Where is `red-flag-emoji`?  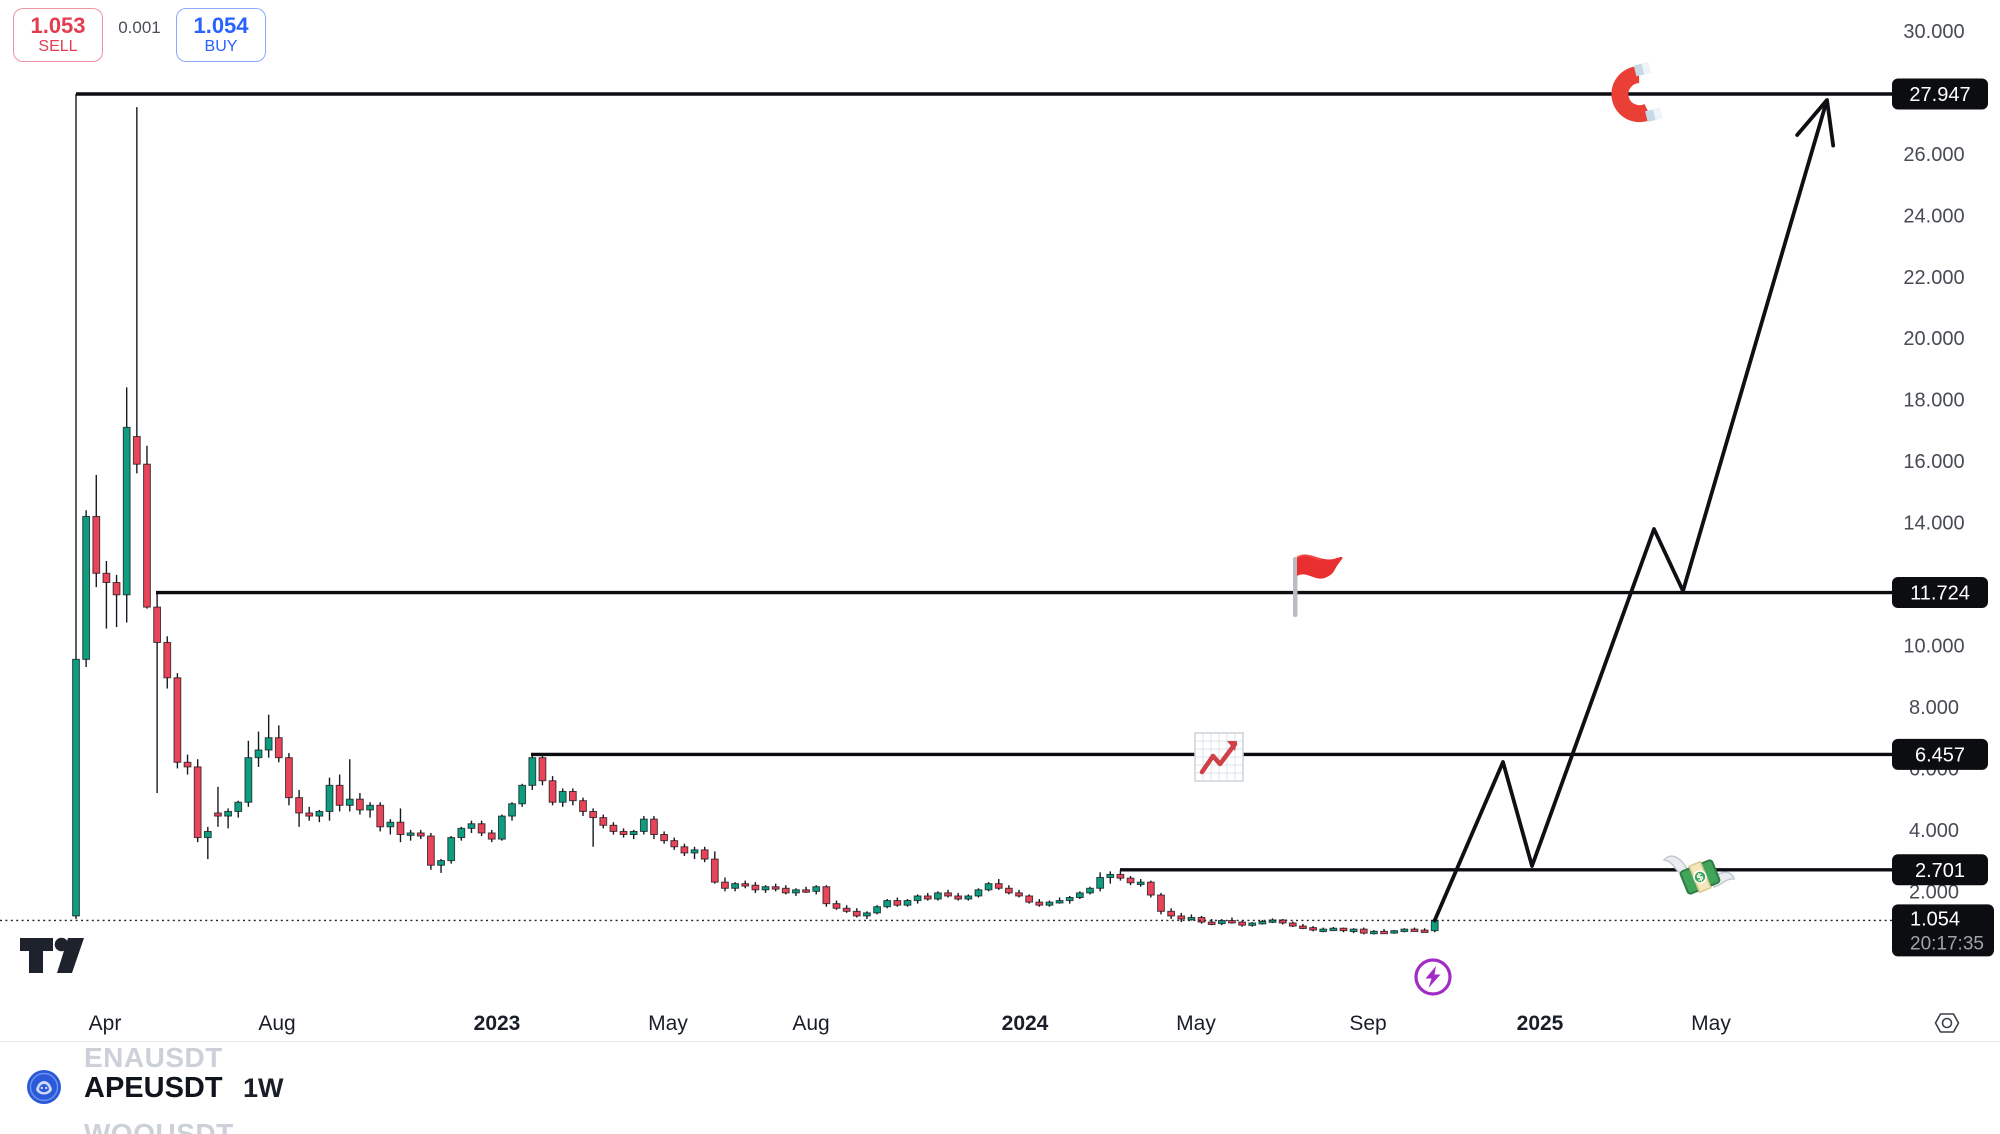
red-flag-emoji is located at coordinates (1318, 585).